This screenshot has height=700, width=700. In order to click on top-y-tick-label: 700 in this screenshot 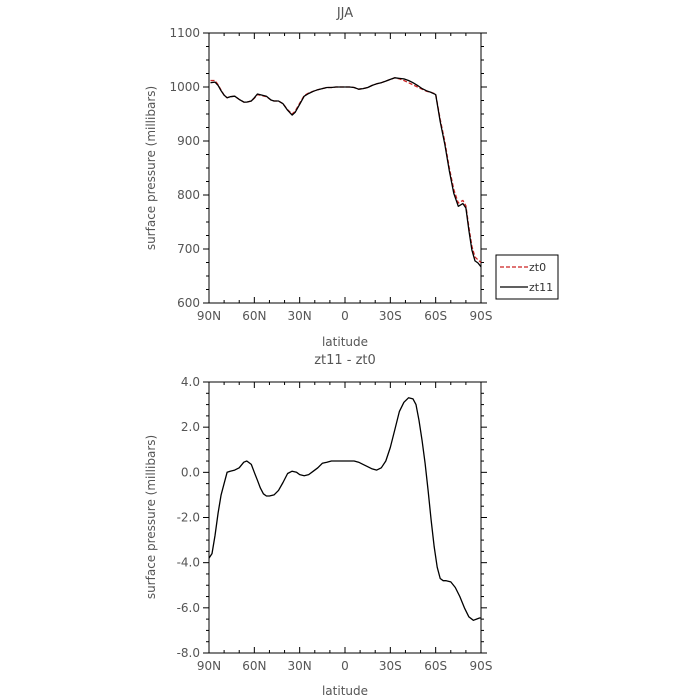, I will do `click(188, 249)`.